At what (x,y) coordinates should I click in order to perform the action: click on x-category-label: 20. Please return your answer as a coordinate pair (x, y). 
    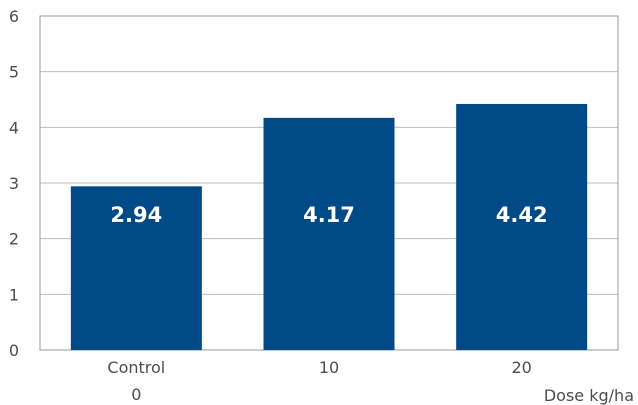
    Looking at the image, I should click on (521, 367).